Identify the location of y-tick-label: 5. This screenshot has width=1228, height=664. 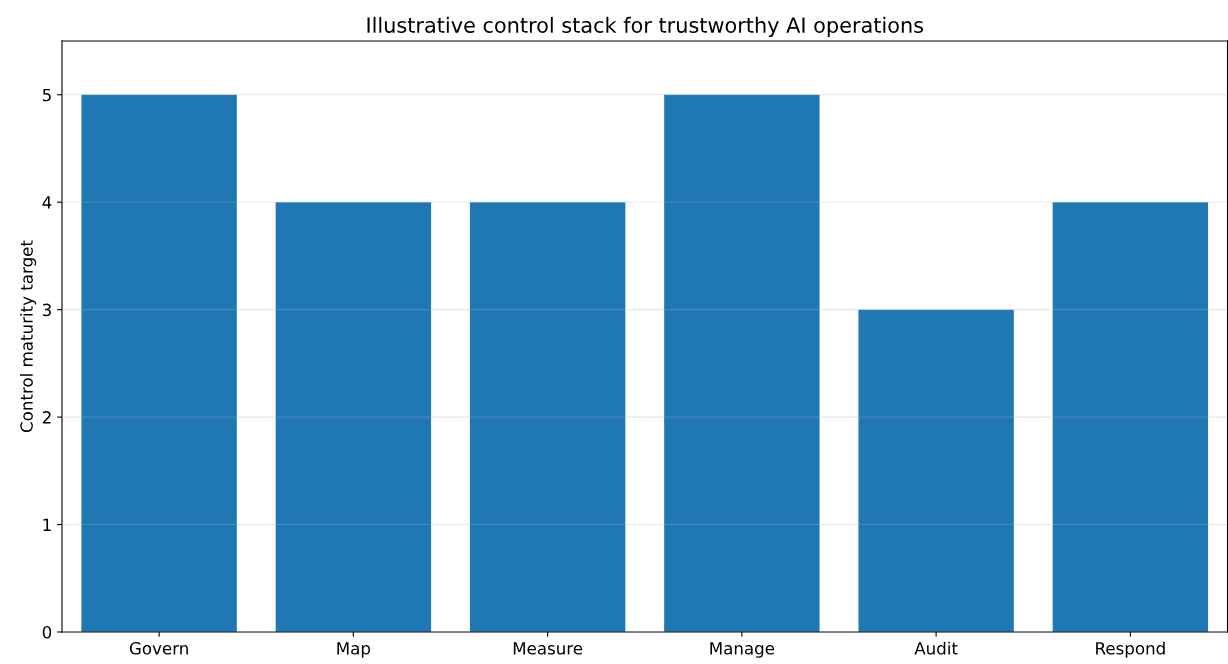
(46, 95).